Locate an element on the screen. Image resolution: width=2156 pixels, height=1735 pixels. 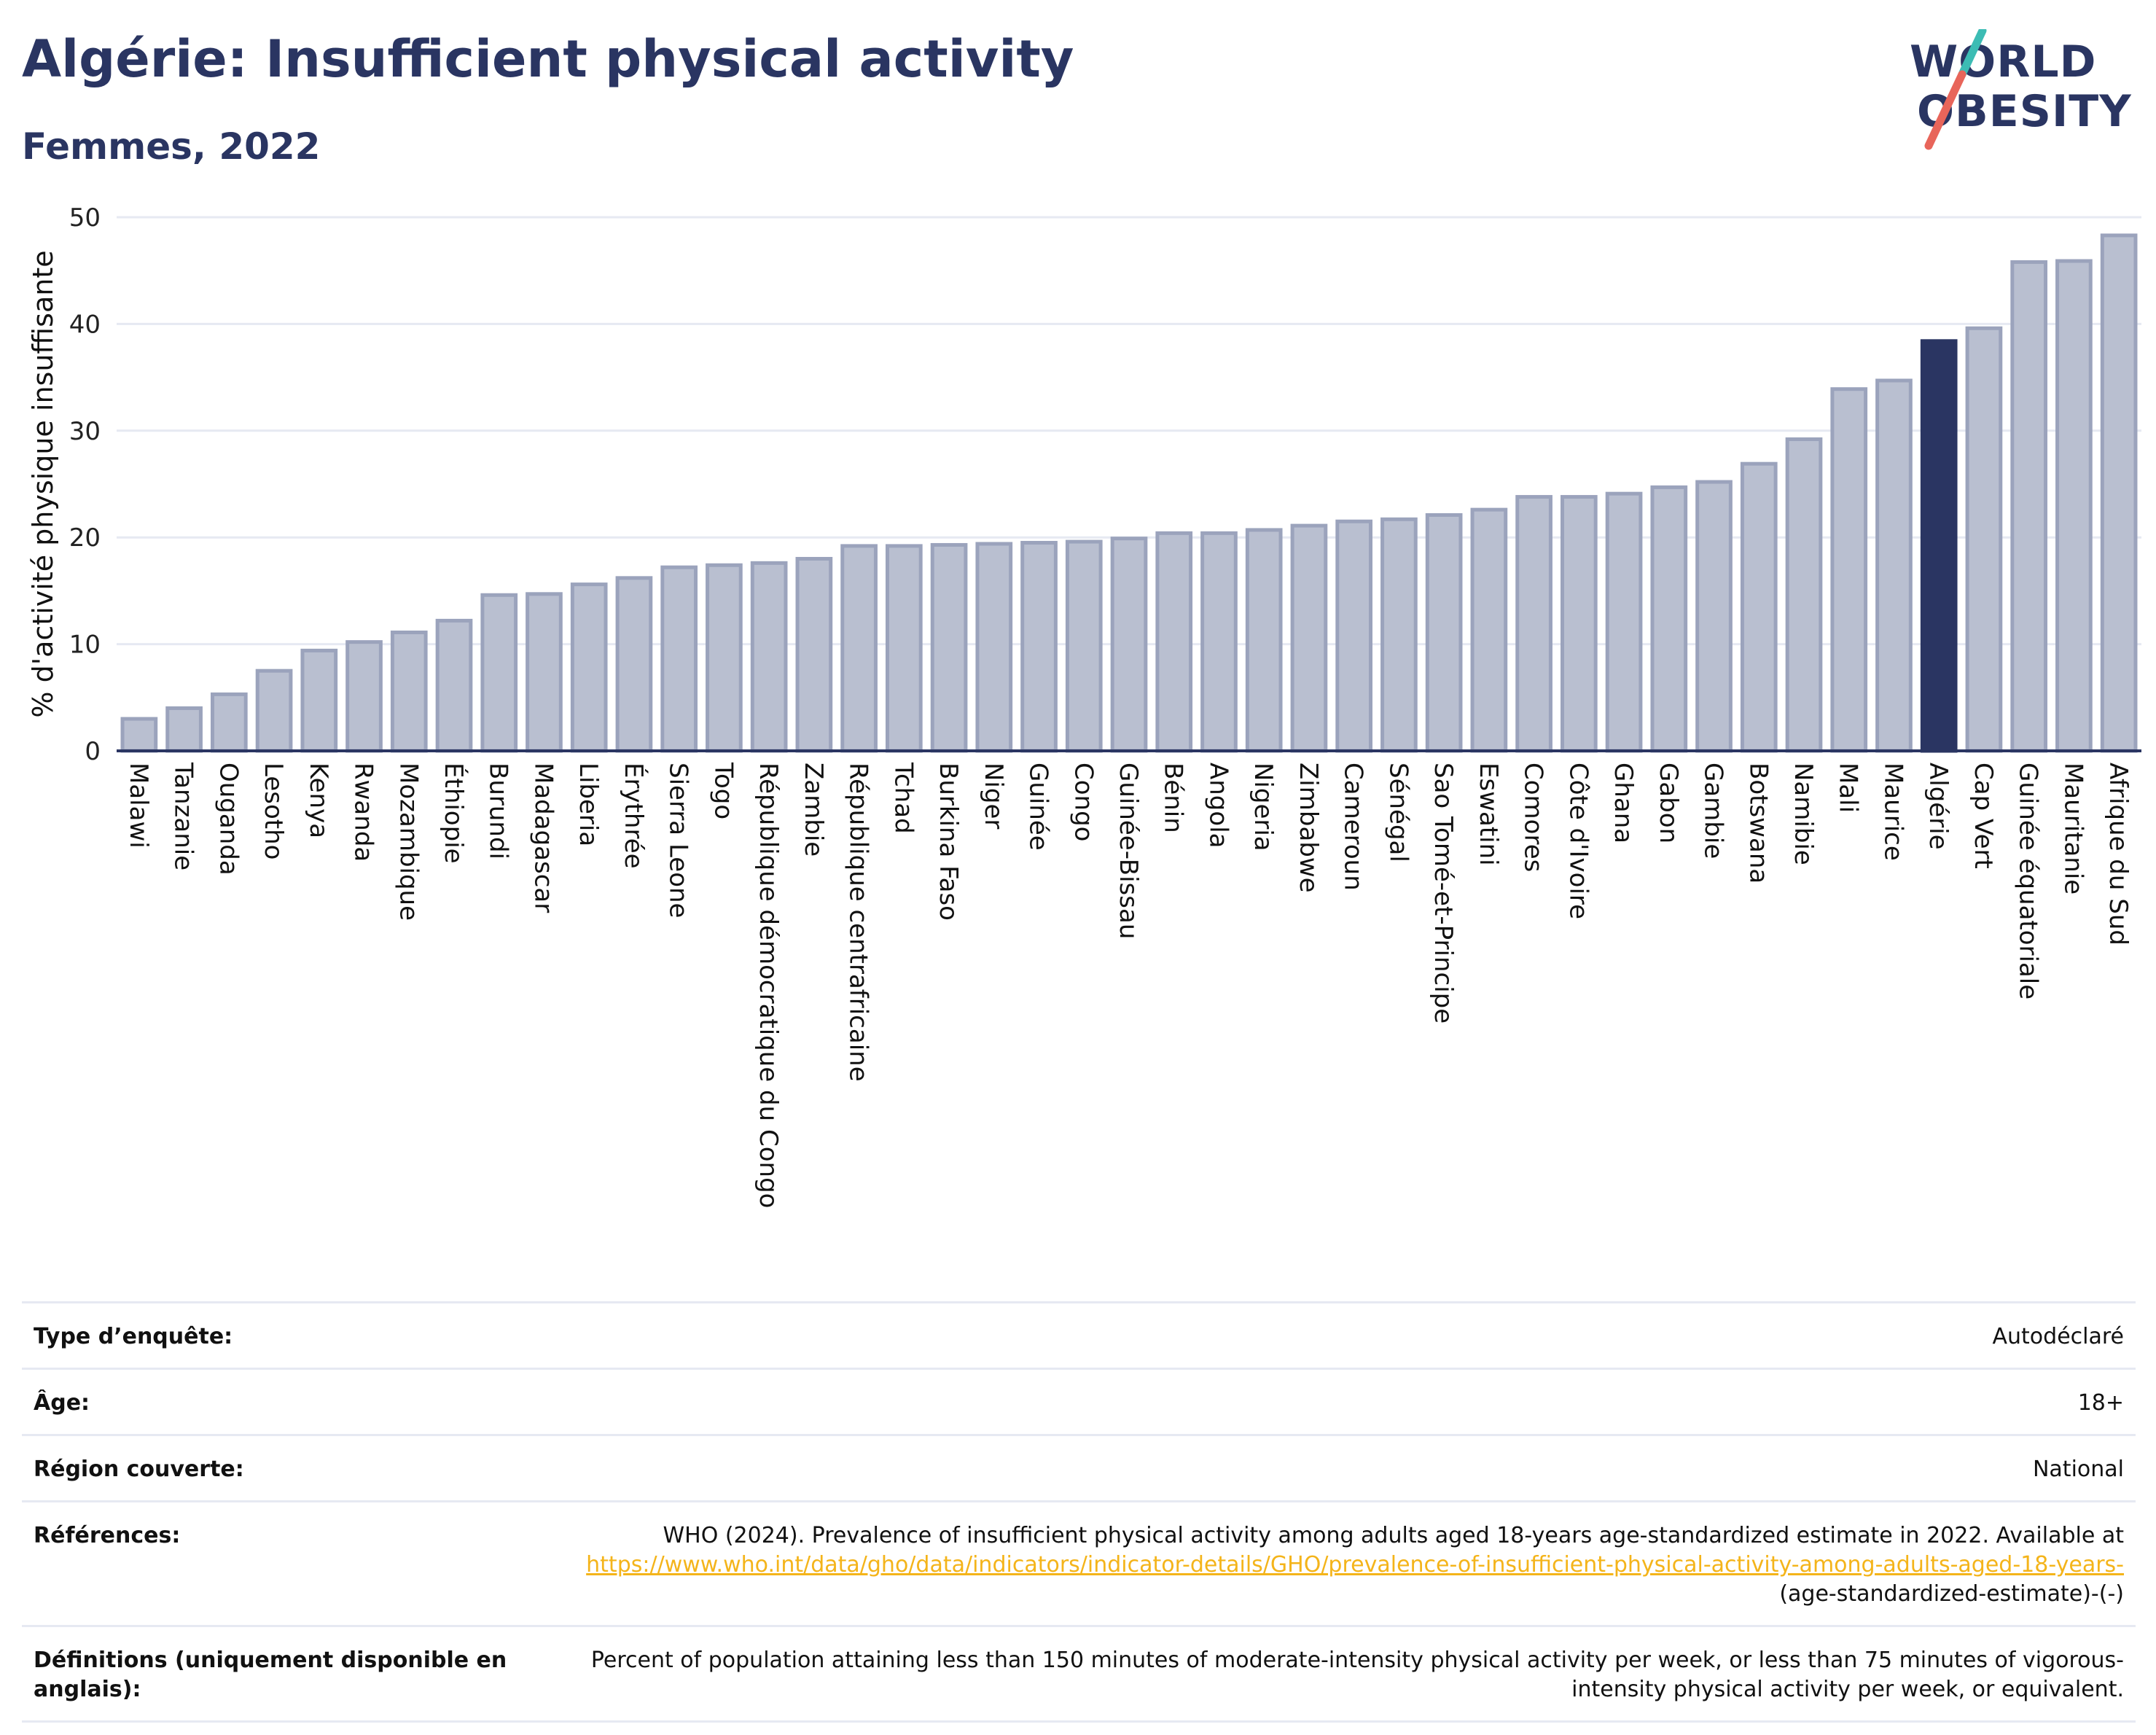
x-tick-label: Ouganda is located at coordinates (229, 819).